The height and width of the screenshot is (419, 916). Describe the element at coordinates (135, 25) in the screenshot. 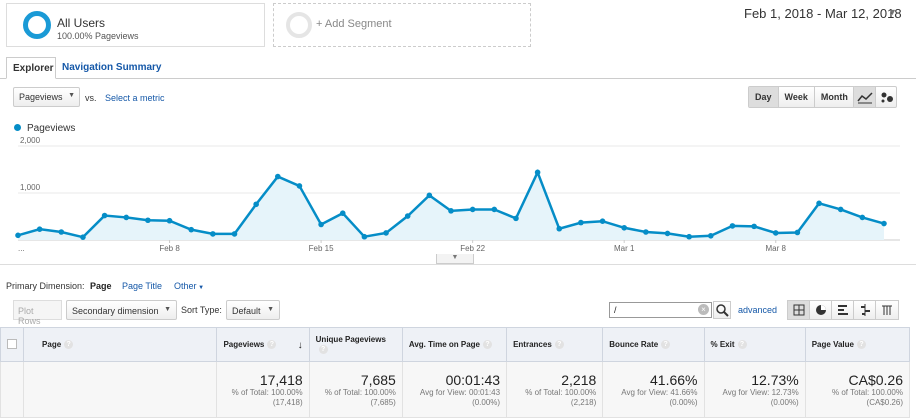

I see `segment-all-users: All Users 100.00% Pageviews` at that location.